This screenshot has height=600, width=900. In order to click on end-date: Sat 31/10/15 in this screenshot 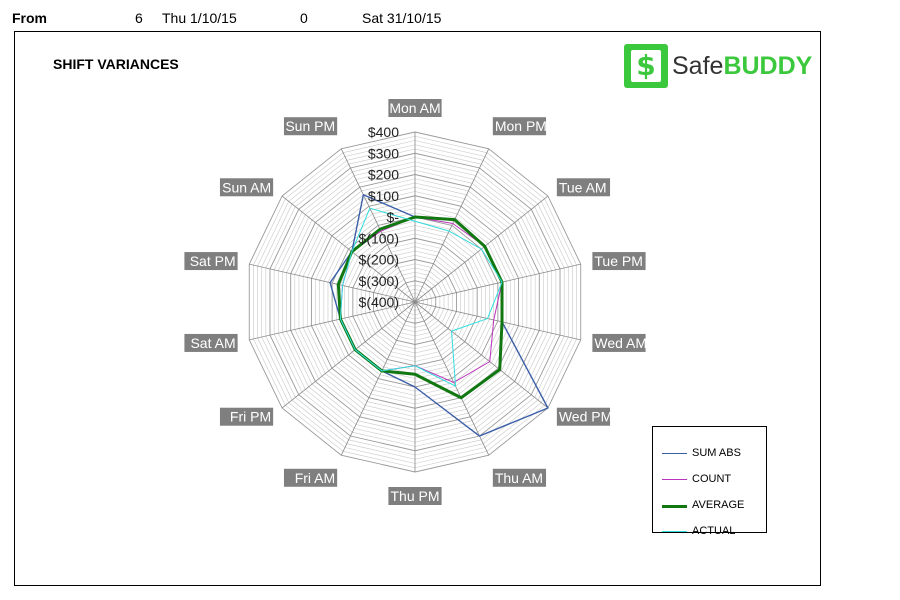, I will do `click(402, 18)`.